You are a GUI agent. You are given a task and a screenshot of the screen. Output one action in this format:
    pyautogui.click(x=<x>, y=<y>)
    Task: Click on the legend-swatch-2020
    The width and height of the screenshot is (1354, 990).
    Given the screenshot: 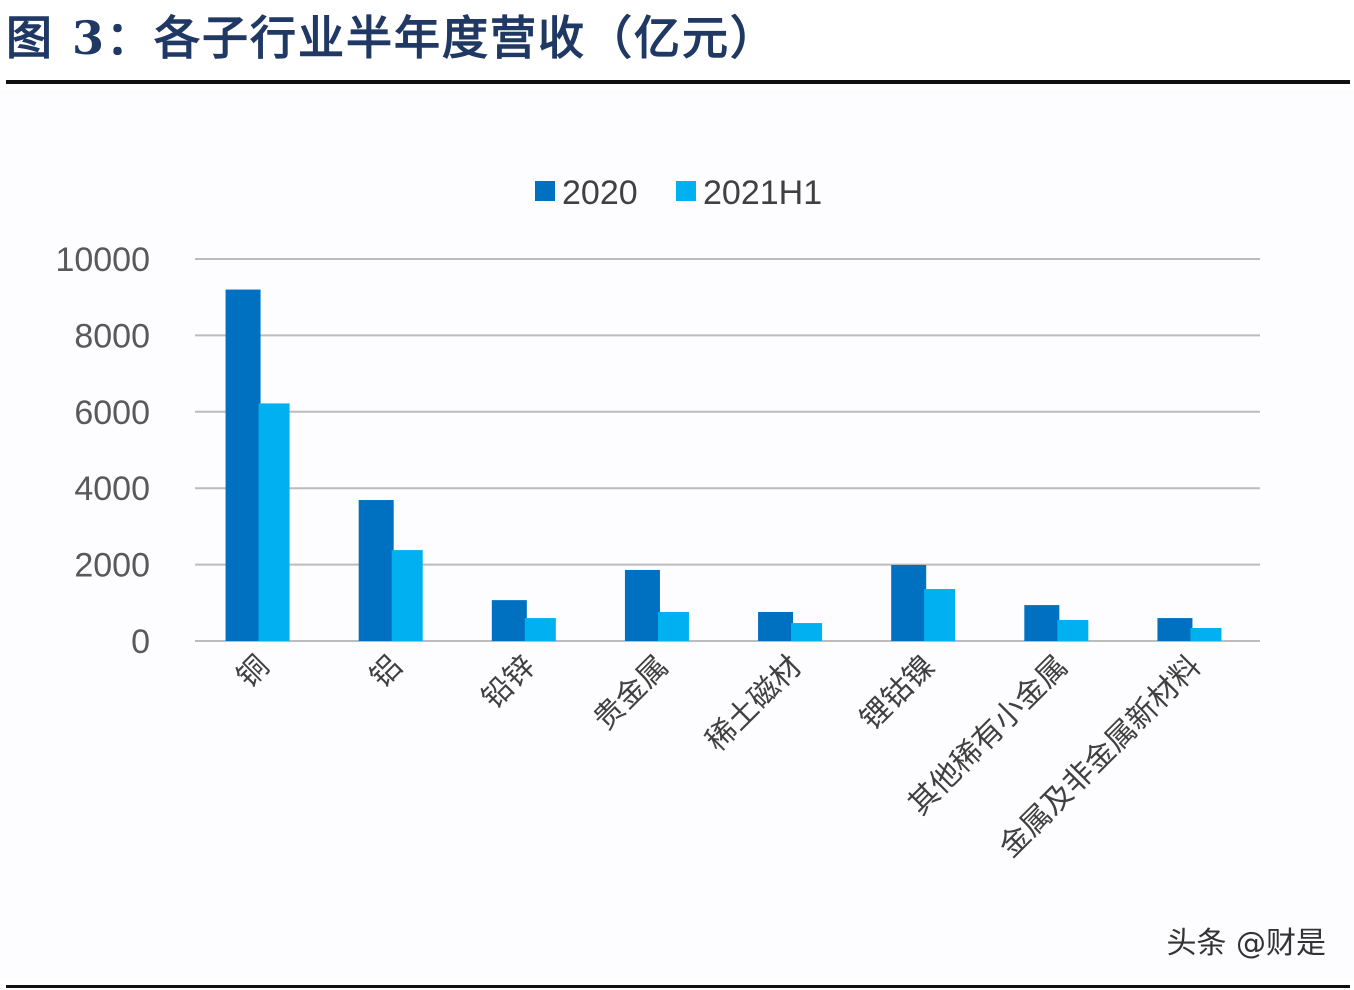 What is the action you would take?
    pyautogui.click(x=545, y=191)
    